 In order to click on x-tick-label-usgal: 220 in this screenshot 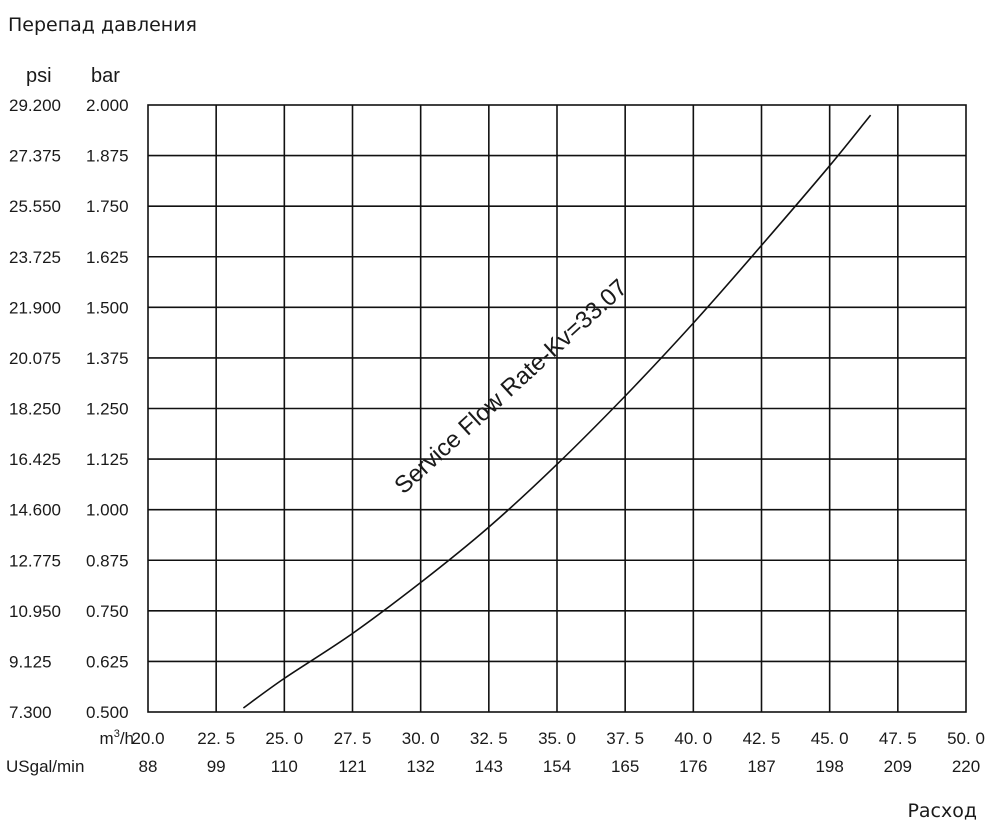, I will do `click(966, 766)`.